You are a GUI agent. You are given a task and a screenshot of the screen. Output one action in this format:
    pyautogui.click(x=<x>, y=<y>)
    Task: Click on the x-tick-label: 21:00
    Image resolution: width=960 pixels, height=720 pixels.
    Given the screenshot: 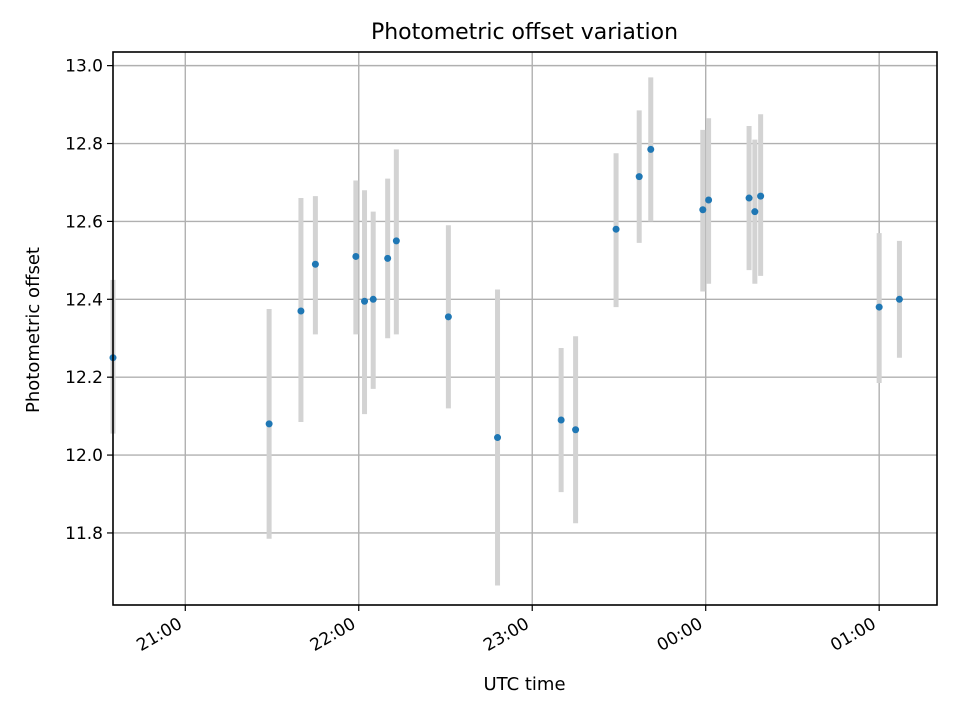 What is the action you would take?
    pyautogui.click(x=159, y=635)
    